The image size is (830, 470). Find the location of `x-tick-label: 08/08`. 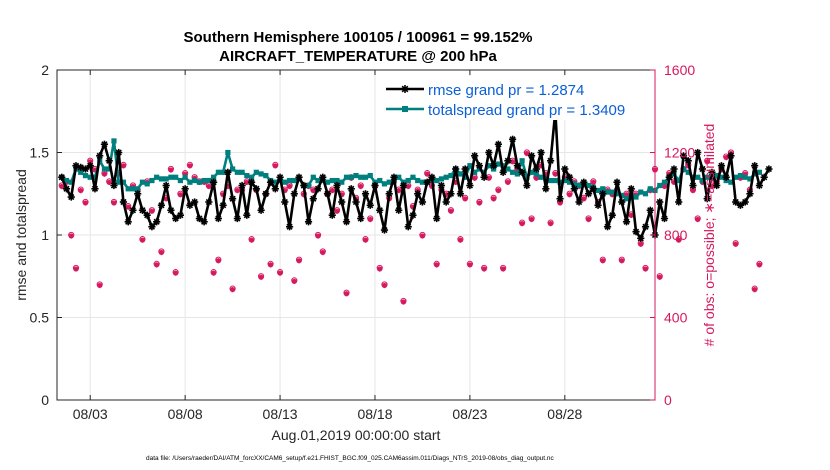

x-tick-label: 08/08 is located at coordinates (185, 414).